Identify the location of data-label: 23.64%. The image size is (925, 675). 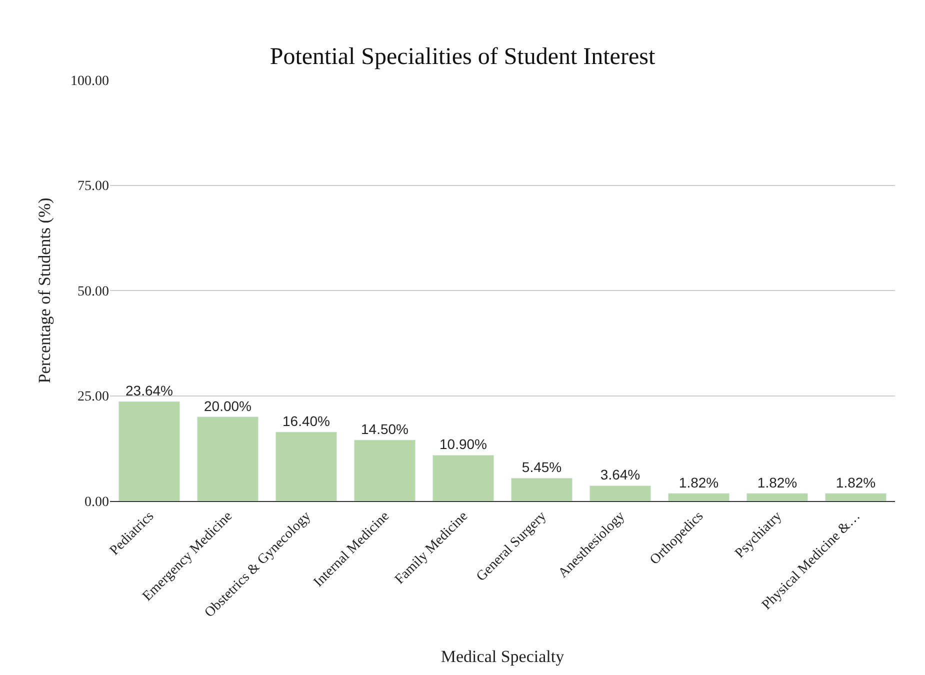
(149, 390).